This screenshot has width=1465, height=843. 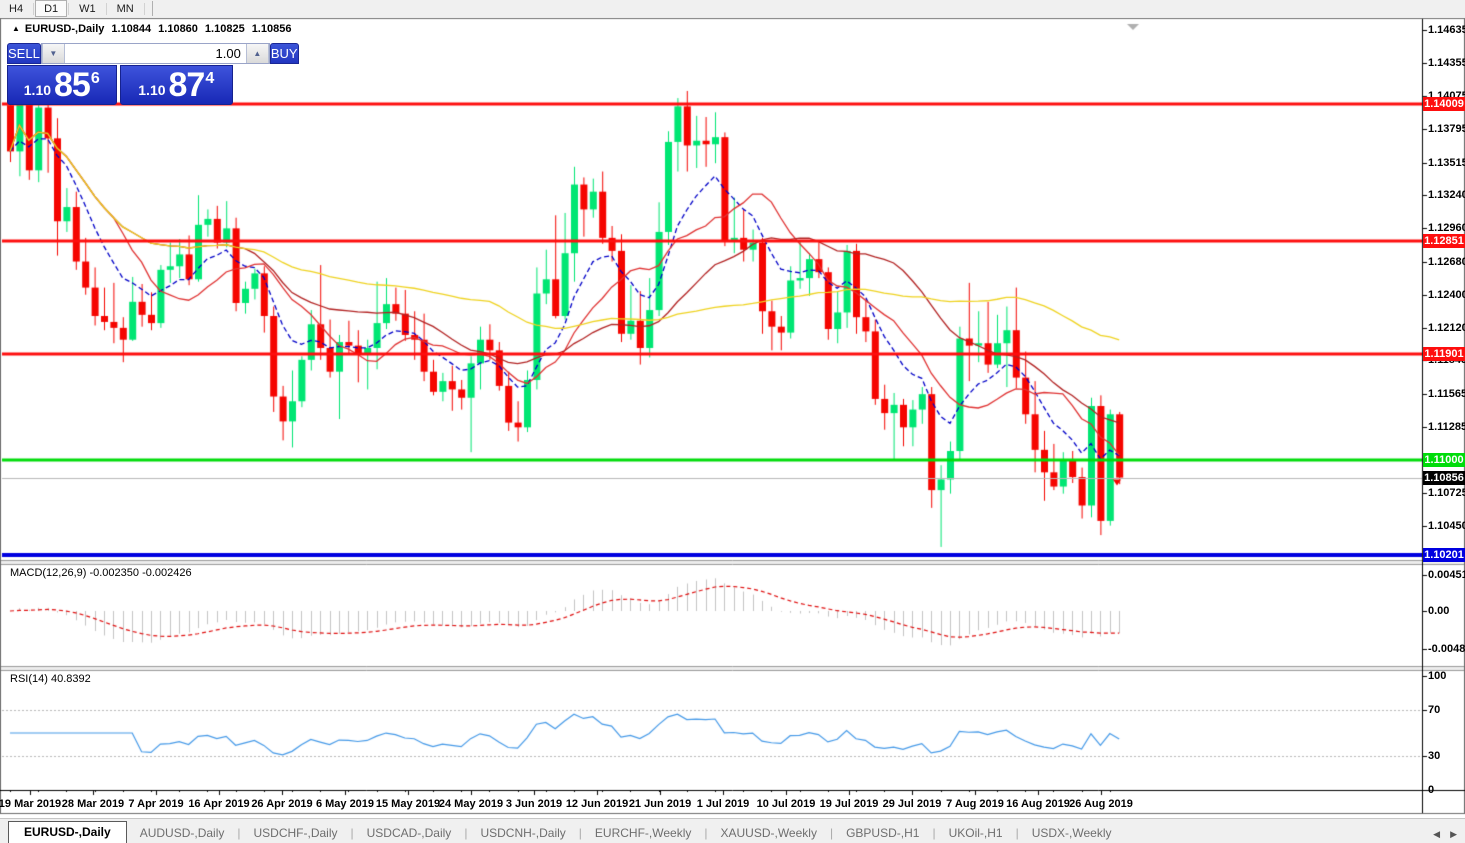 I want to click on price-tick-label: 1.12960, so click(x=1446, y=228).